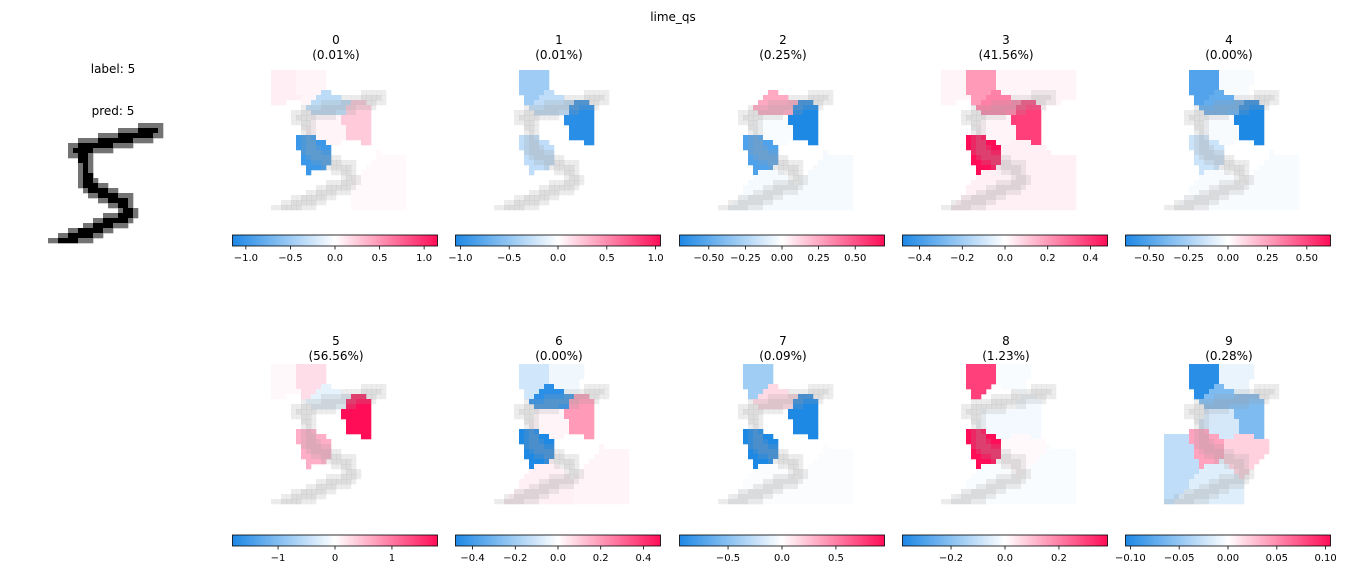 The height and width of the screenshot is (576, 1346). Describe the element at coordinates (786, 434) in the screenshot. I see `panel-heatmap` at that location.